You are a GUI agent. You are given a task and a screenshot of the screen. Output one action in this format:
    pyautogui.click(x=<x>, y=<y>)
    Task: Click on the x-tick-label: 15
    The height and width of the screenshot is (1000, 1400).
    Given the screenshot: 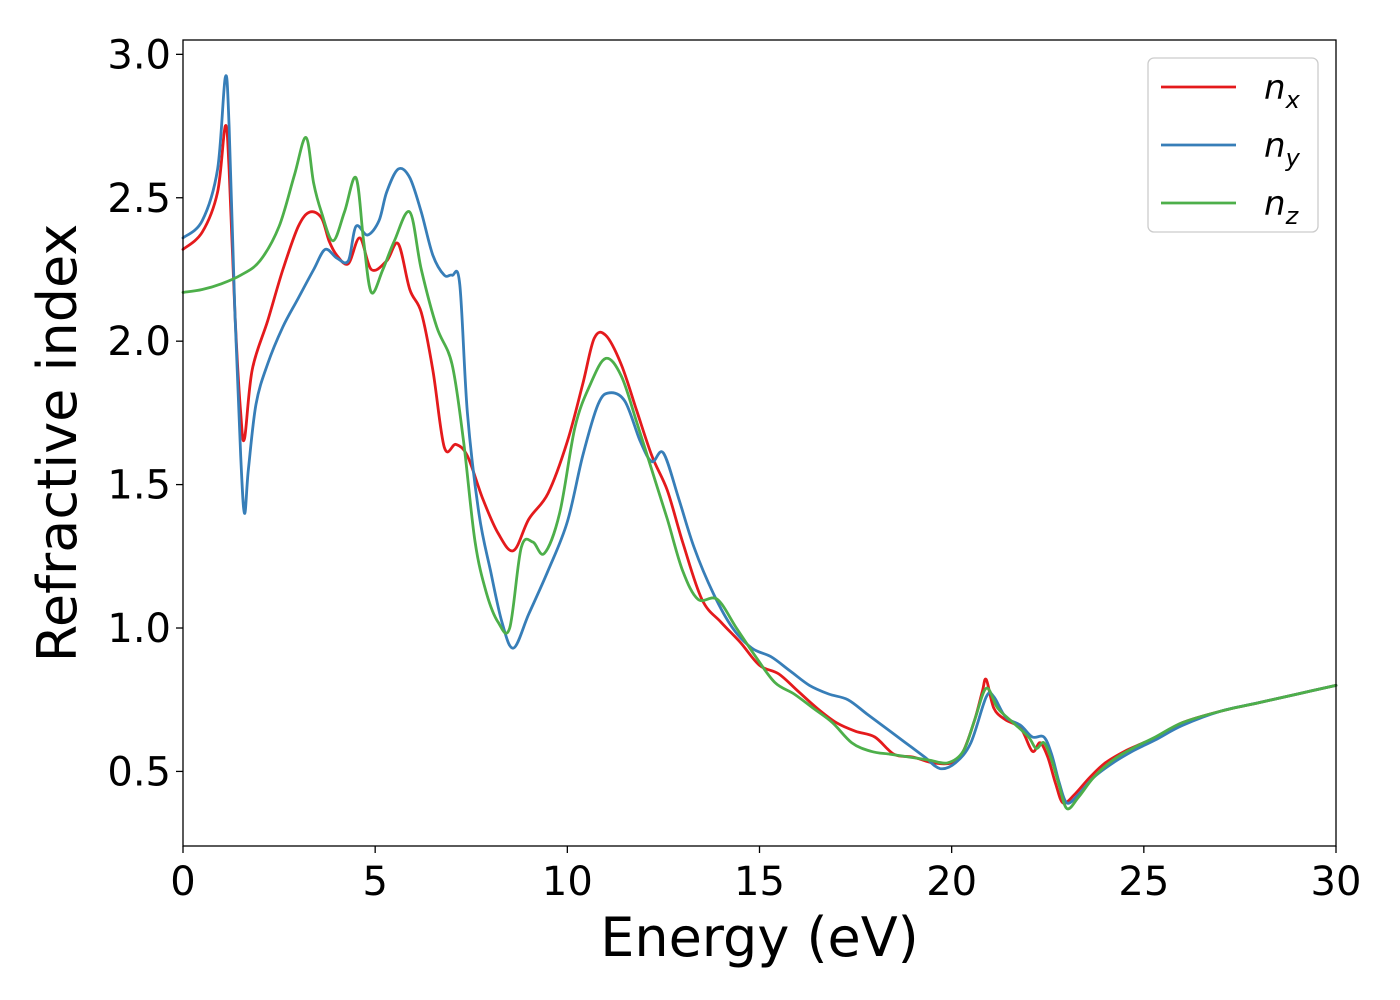 What is the action you would take?
    pyautogui.click(x=759, y=882)
    